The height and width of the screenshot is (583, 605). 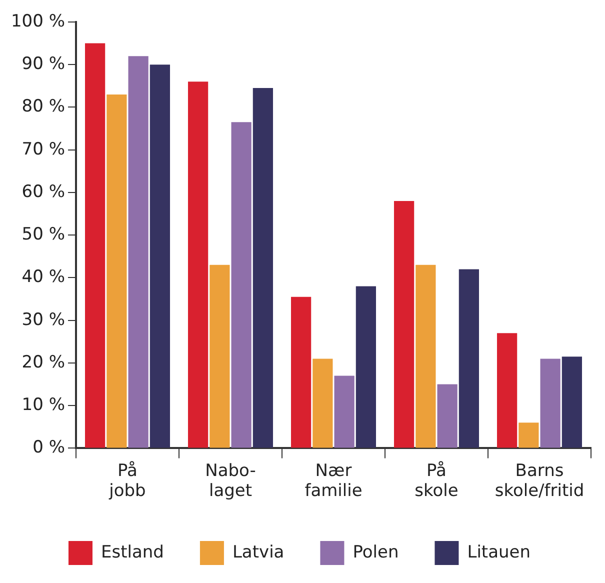 I want to click on y-tick-label: 80 %, so click(x=44, y=106).